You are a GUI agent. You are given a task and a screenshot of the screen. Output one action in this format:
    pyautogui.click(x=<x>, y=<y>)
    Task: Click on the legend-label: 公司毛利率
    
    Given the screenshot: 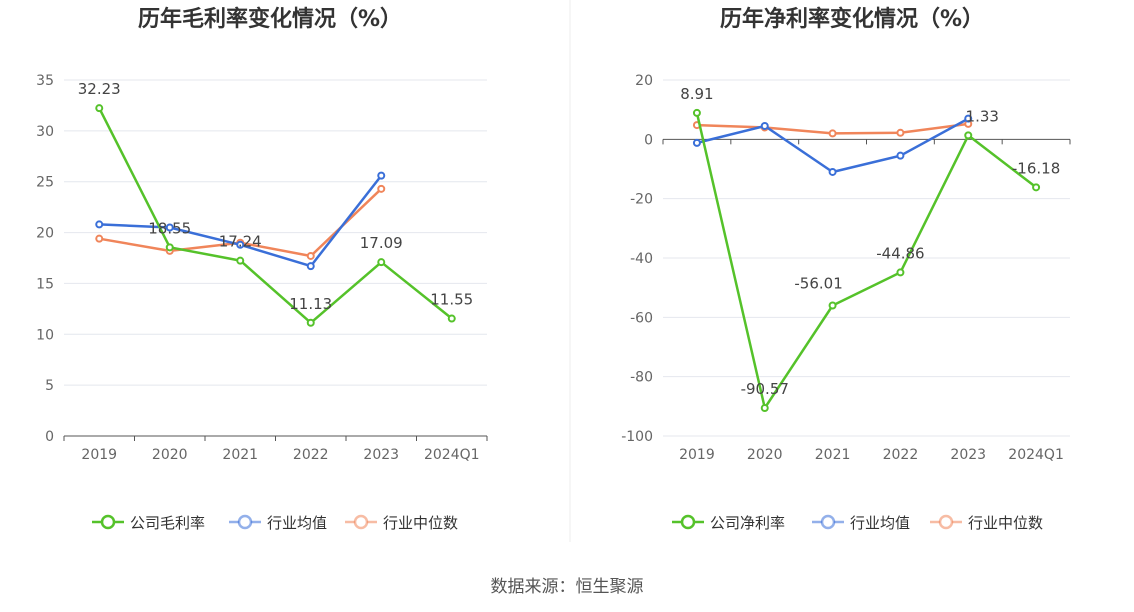 What is the action you would take?
    pyautogui.click(x=167, y=523)
    